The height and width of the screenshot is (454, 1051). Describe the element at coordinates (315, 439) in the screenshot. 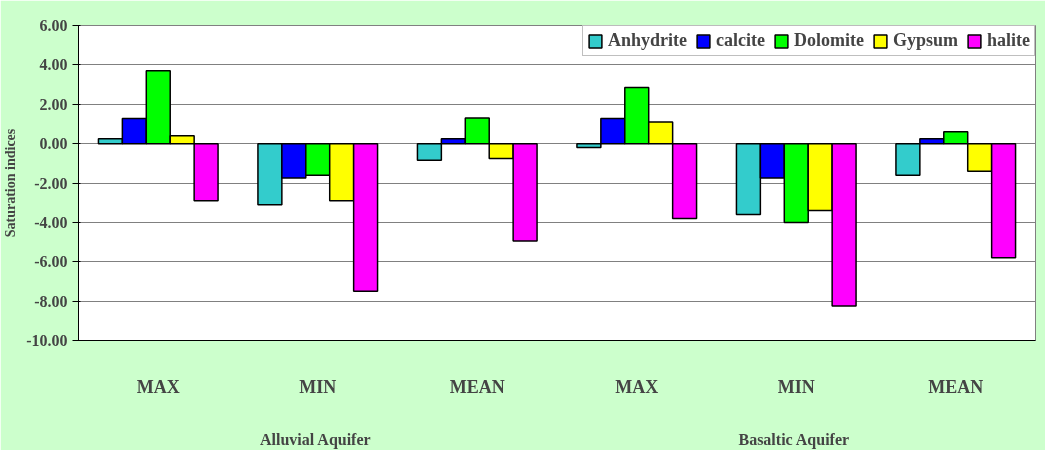

I see `text: Alluvial Aquifer` at that location.